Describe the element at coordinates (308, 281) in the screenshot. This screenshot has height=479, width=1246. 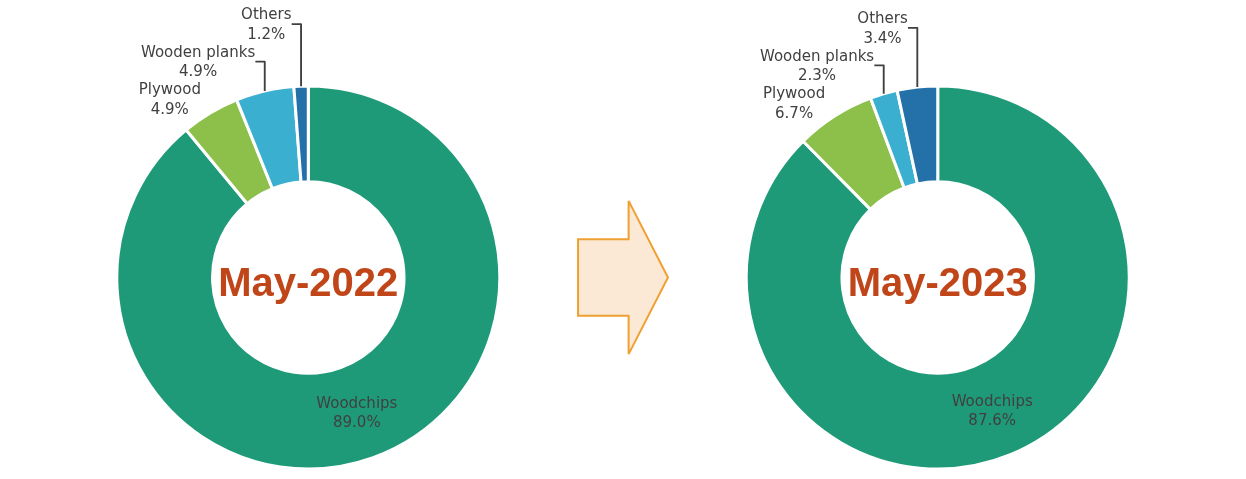
I see `text: May-2022` at that location.